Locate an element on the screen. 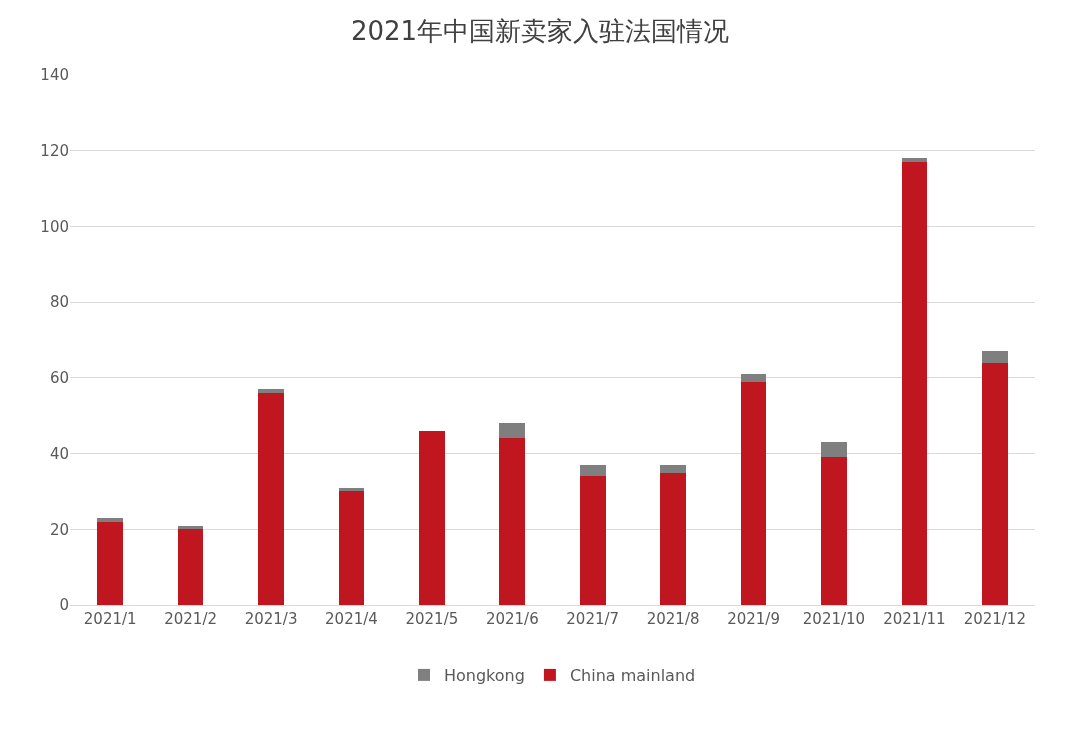  x-tick-label: 2021/11 is located at coordinates (914, 619).